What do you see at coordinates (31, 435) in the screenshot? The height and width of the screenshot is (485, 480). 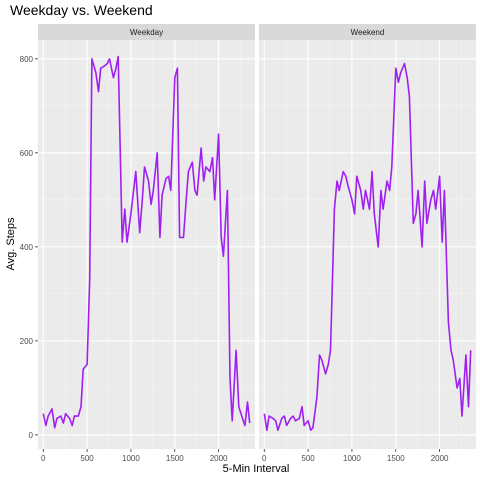 I see `y-tick-label: 0` at bounding box center [31, 435].